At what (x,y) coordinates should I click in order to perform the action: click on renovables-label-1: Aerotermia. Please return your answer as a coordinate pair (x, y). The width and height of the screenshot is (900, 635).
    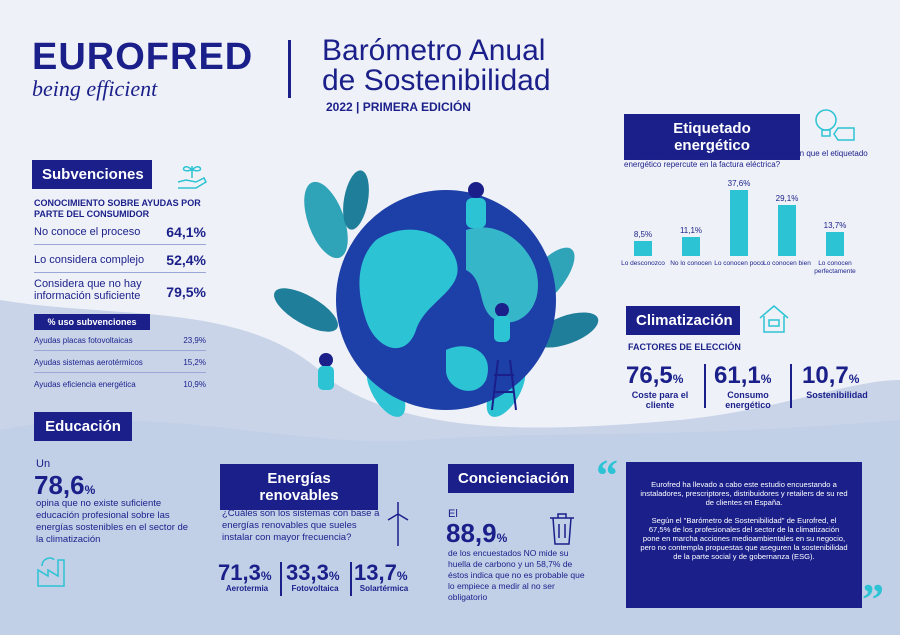
    Looking at the image, I should click on (247, 588).